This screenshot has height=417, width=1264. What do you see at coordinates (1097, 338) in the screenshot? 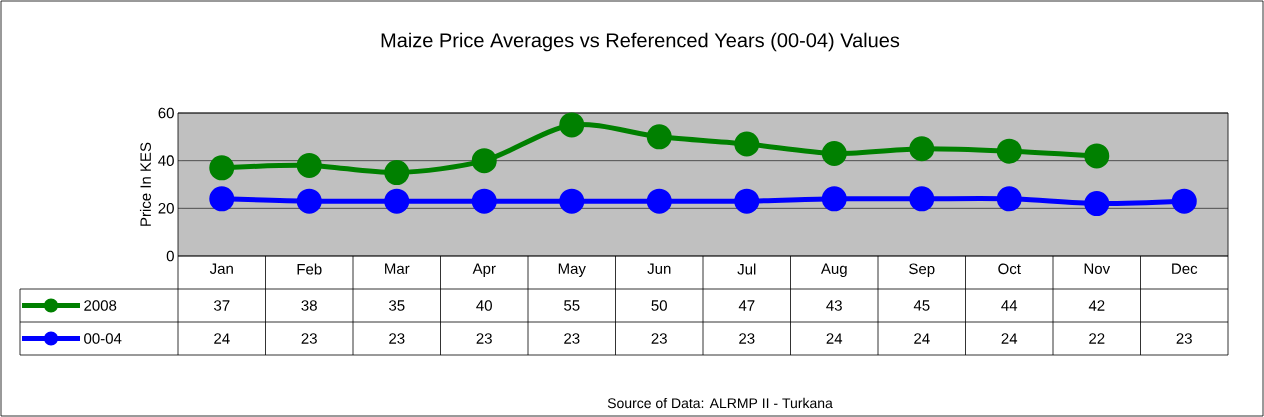
I see `data-label: 22` at bounding box center [1097, 338].